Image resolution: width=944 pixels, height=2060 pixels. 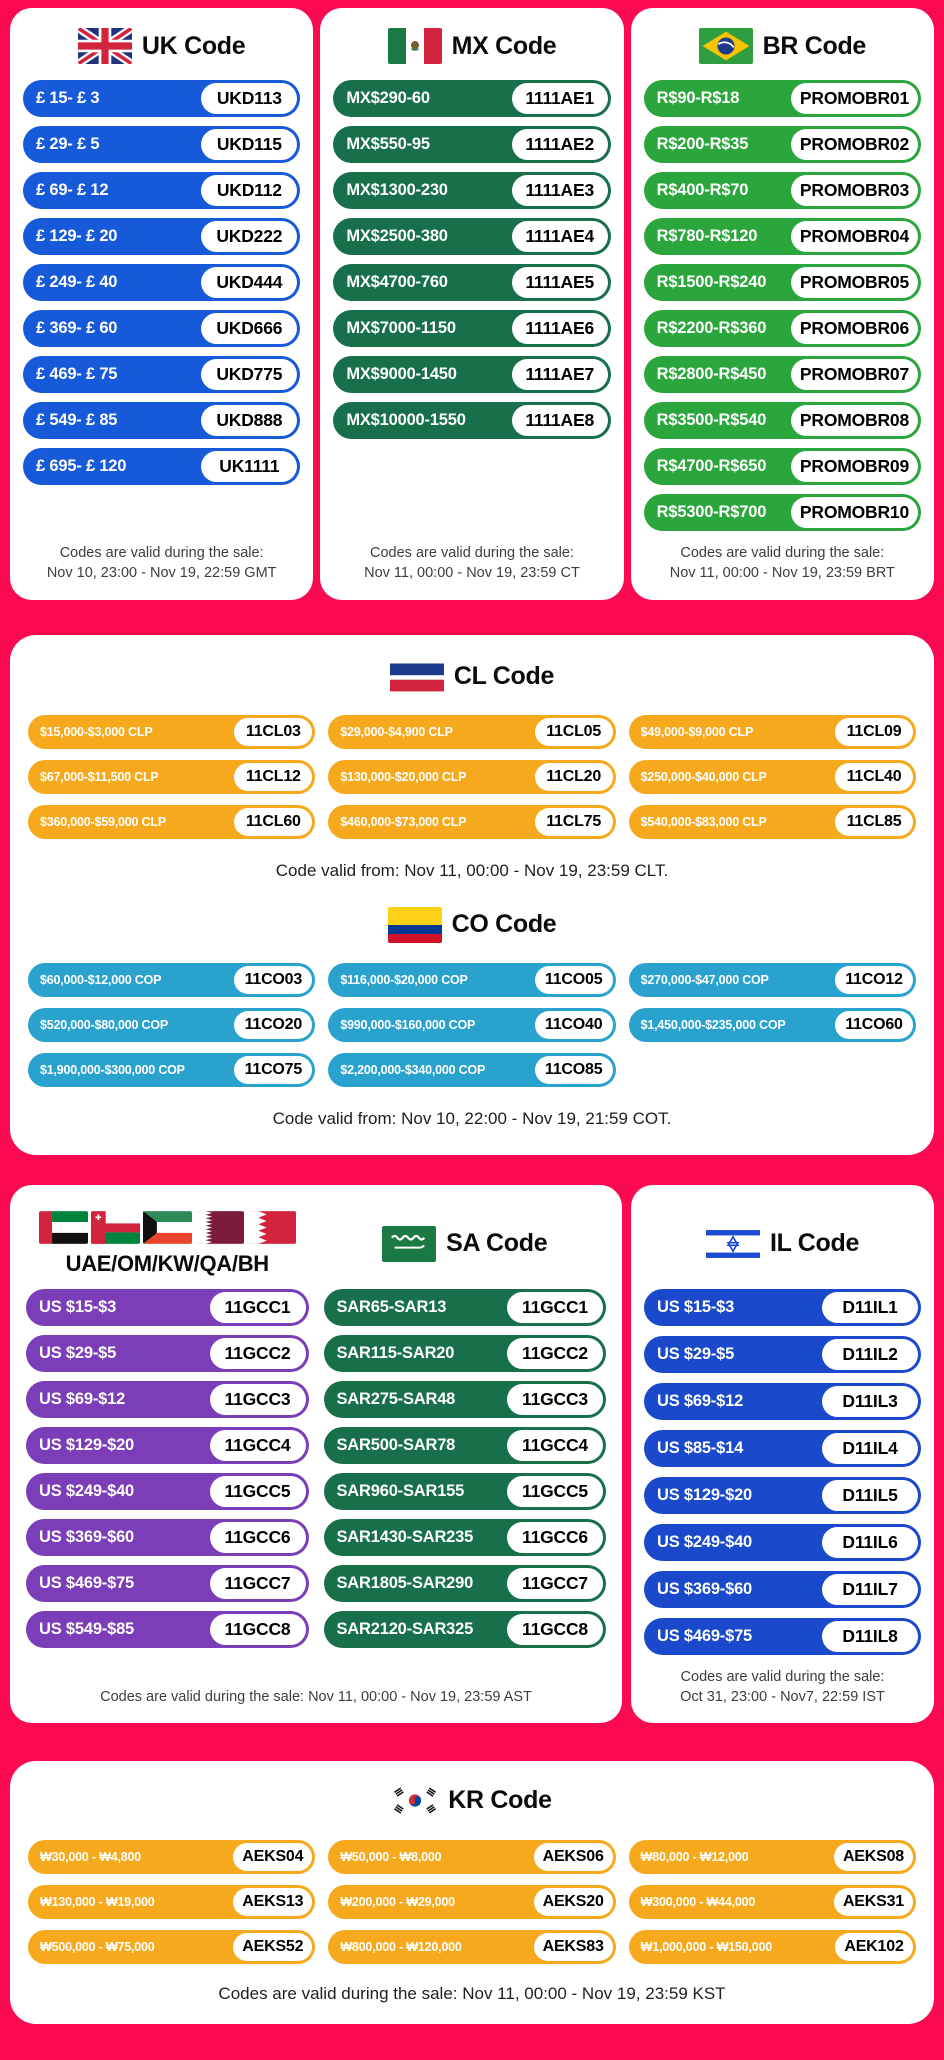 I want to click on coupon-pill: £ 549- £ 85 UKD888, so click(x=162, y=420).